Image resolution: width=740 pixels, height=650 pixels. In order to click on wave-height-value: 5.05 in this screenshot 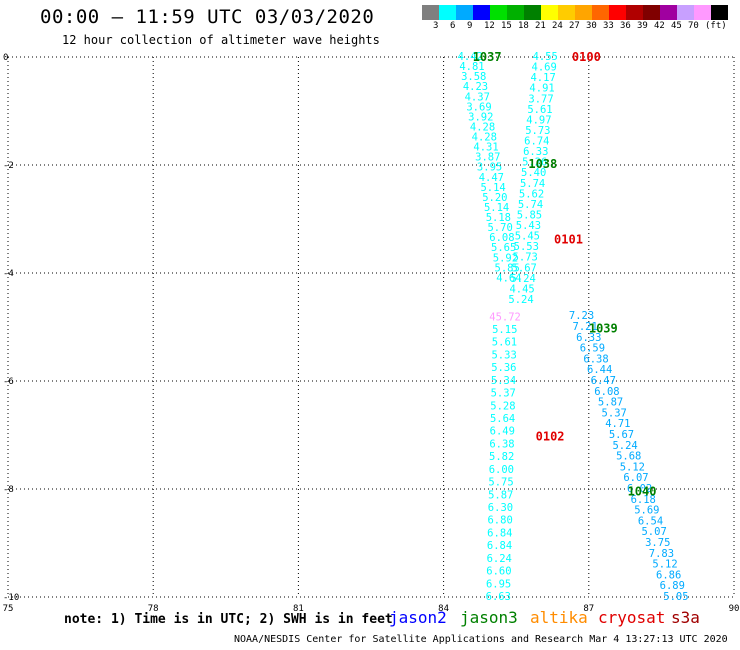, I will do `click(675, 597)`.